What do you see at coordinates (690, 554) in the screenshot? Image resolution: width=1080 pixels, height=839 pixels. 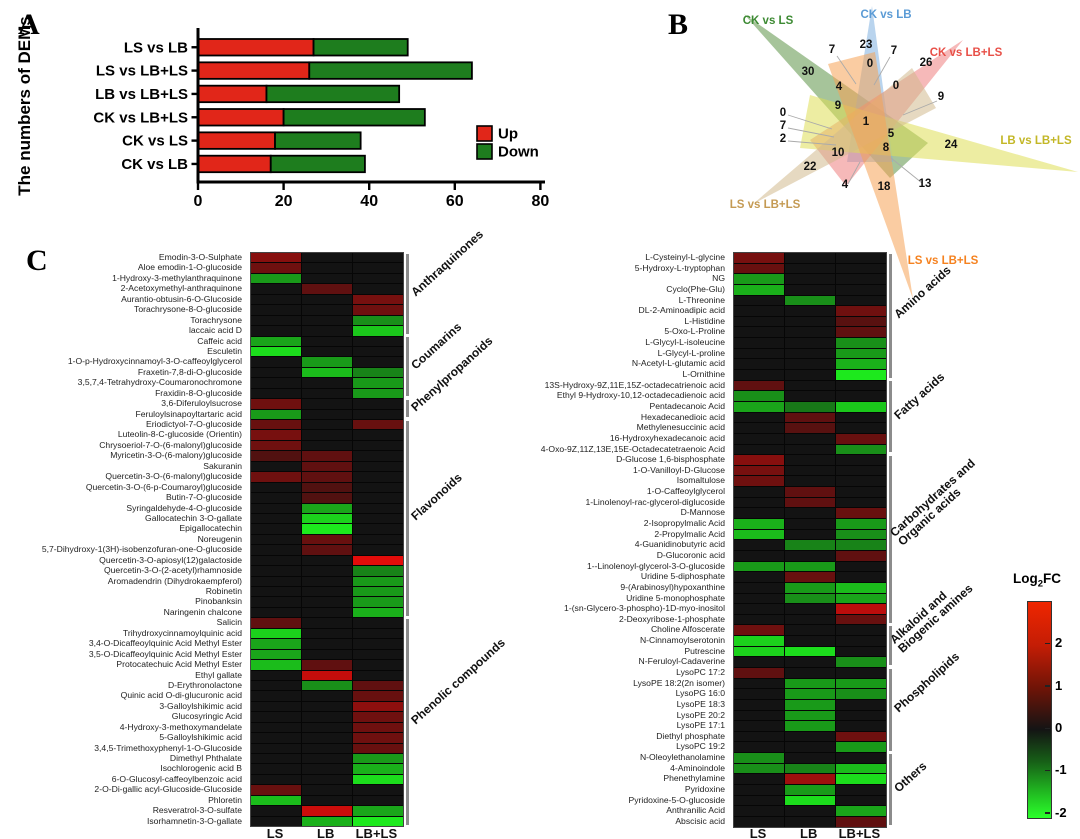 I see `metabolite-label: D-Glucoronic acid` at bounding box center [690, 554].